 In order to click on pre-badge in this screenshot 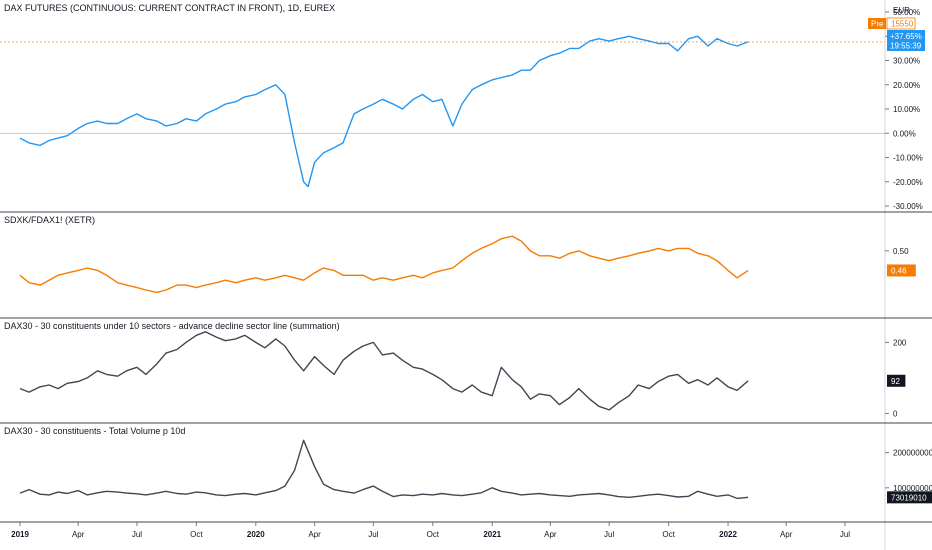, I will do `click(877, 23)`.